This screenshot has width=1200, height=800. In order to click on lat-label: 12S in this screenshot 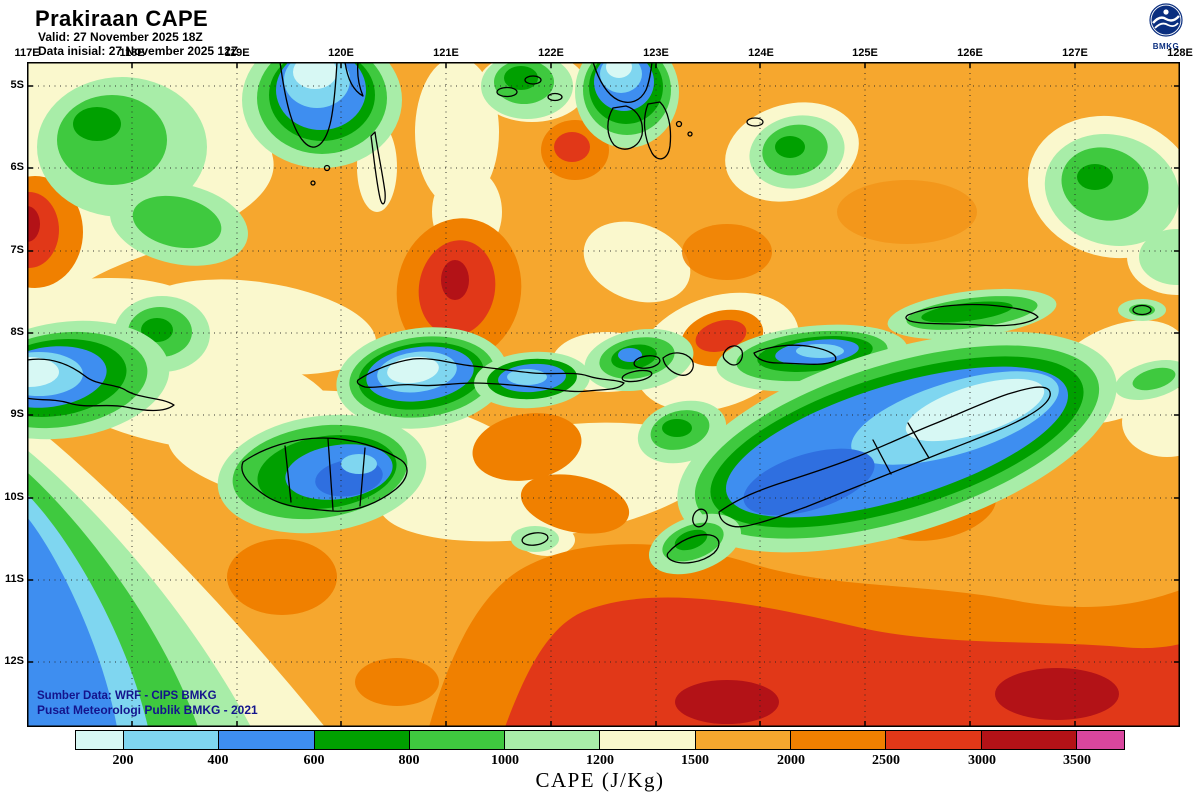, I will do `click(14, 661)`.